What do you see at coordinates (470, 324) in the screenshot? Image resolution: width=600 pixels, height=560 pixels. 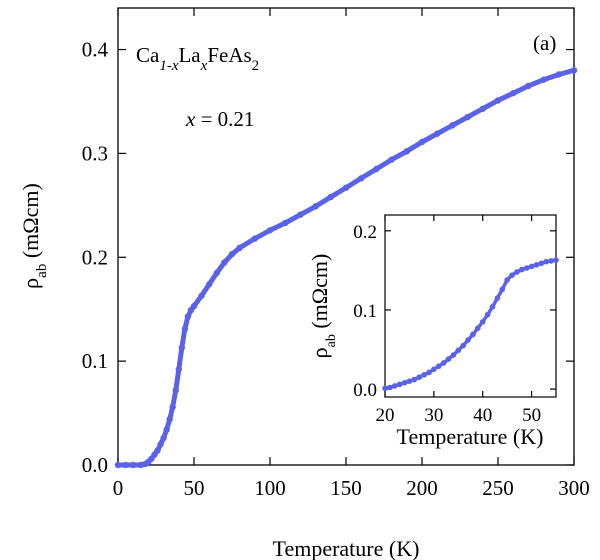 I see `inset-series` at bounding box center [470, 324].